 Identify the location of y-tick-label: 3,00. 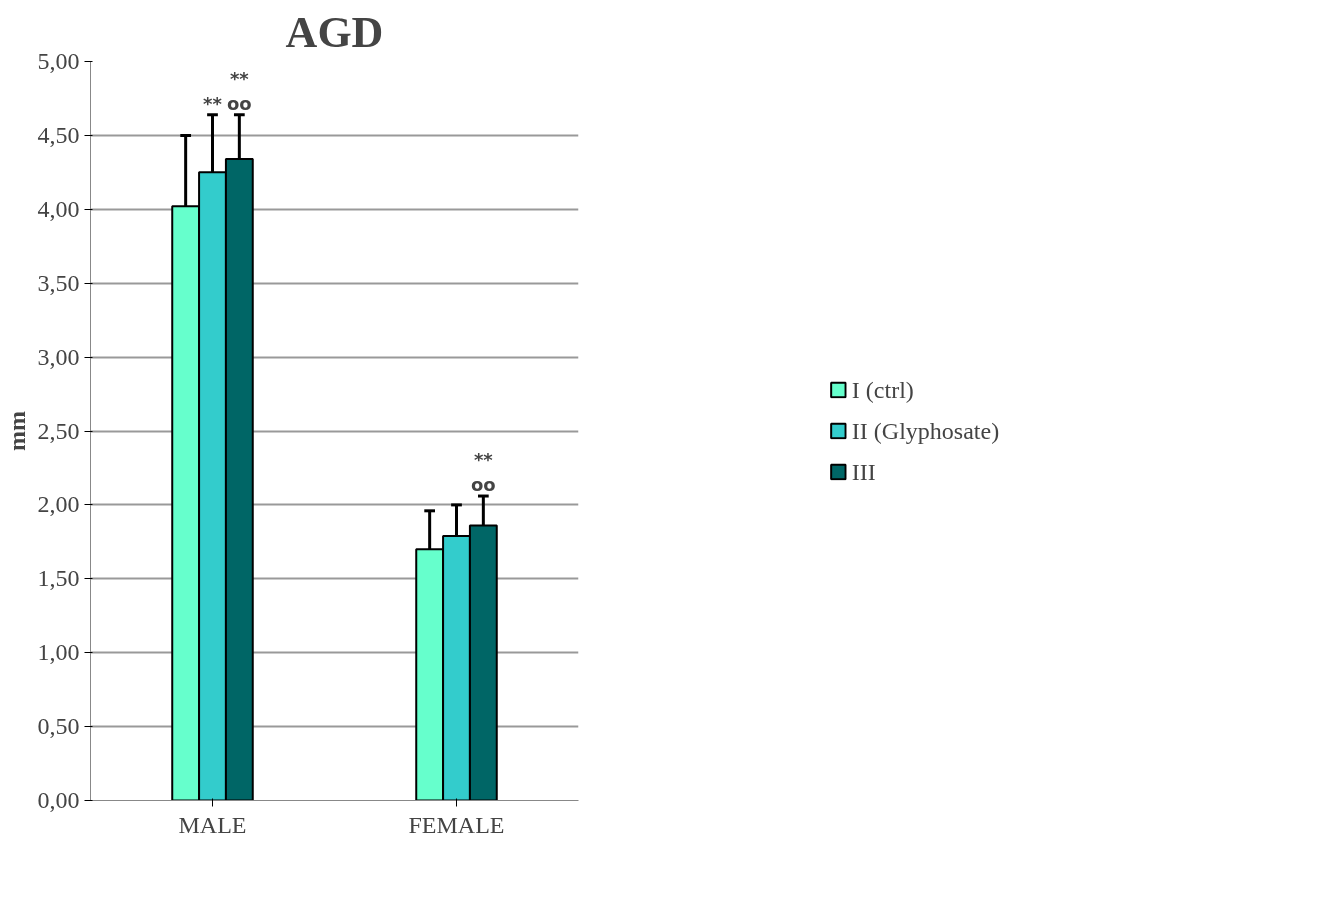
(58, 356).